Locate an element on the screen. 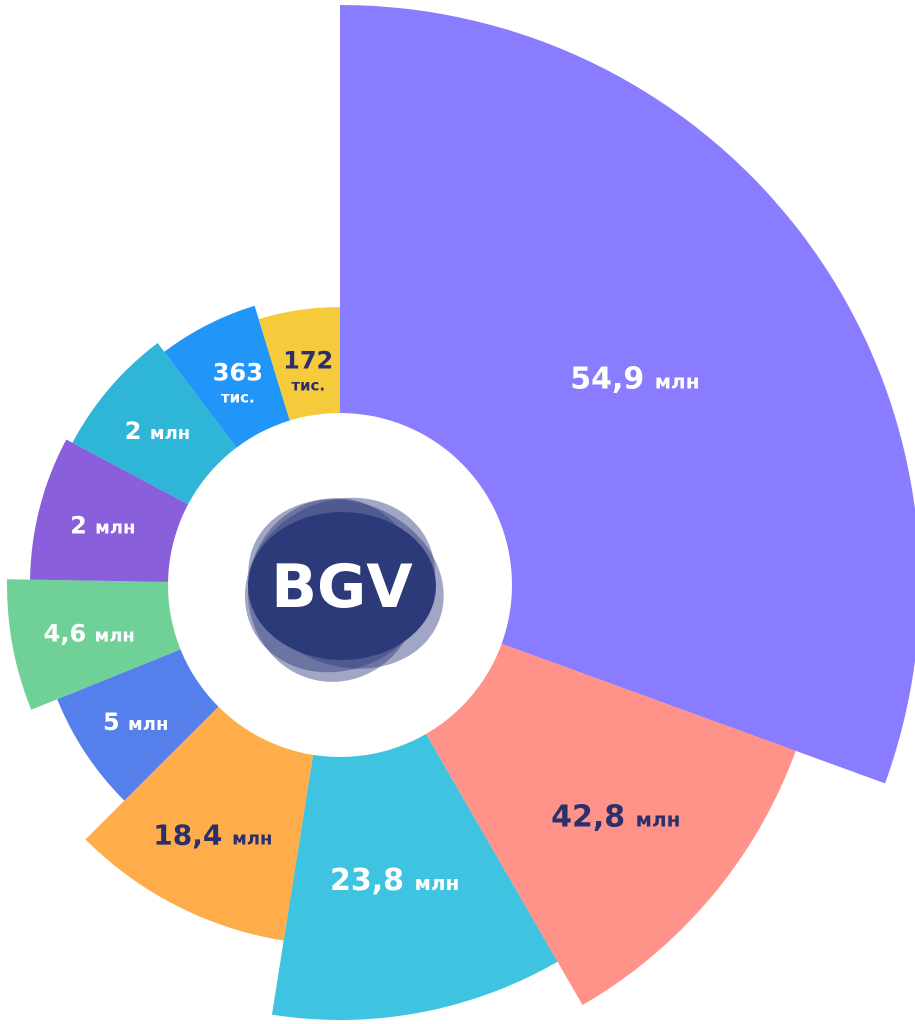 The height and width of the screenshot is (1024, 915). logo-core is located at coordinates (342, 586).